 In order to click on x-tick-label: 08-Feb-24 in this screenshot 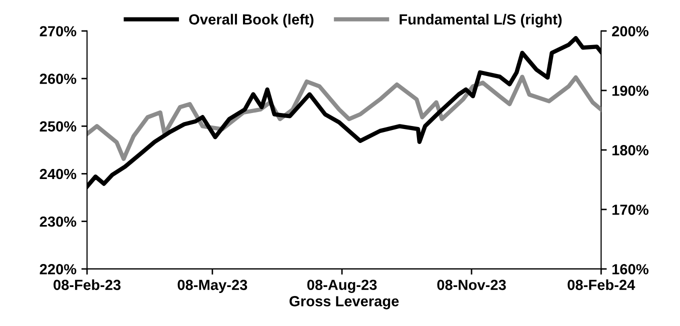, I will do `click(602, 284)`.